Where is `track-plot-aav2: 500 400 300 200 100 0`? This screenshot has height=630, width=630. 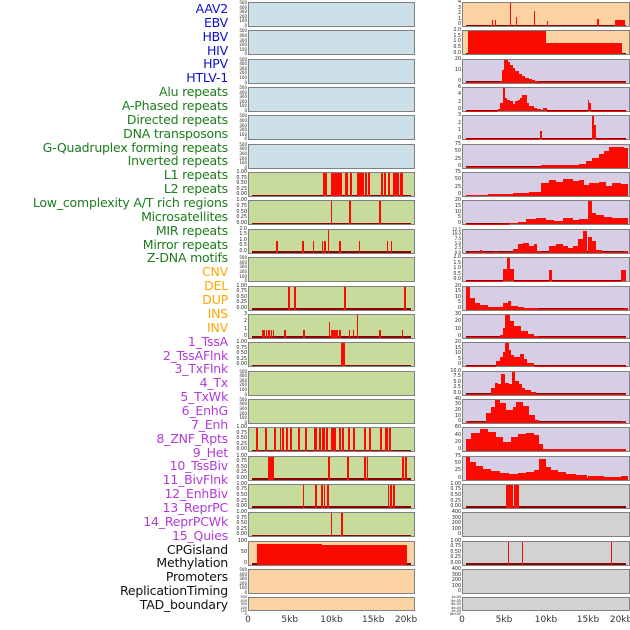
track-plot-aav2: 500 400 300 200 100 0 is located at coordinates (327, 14).